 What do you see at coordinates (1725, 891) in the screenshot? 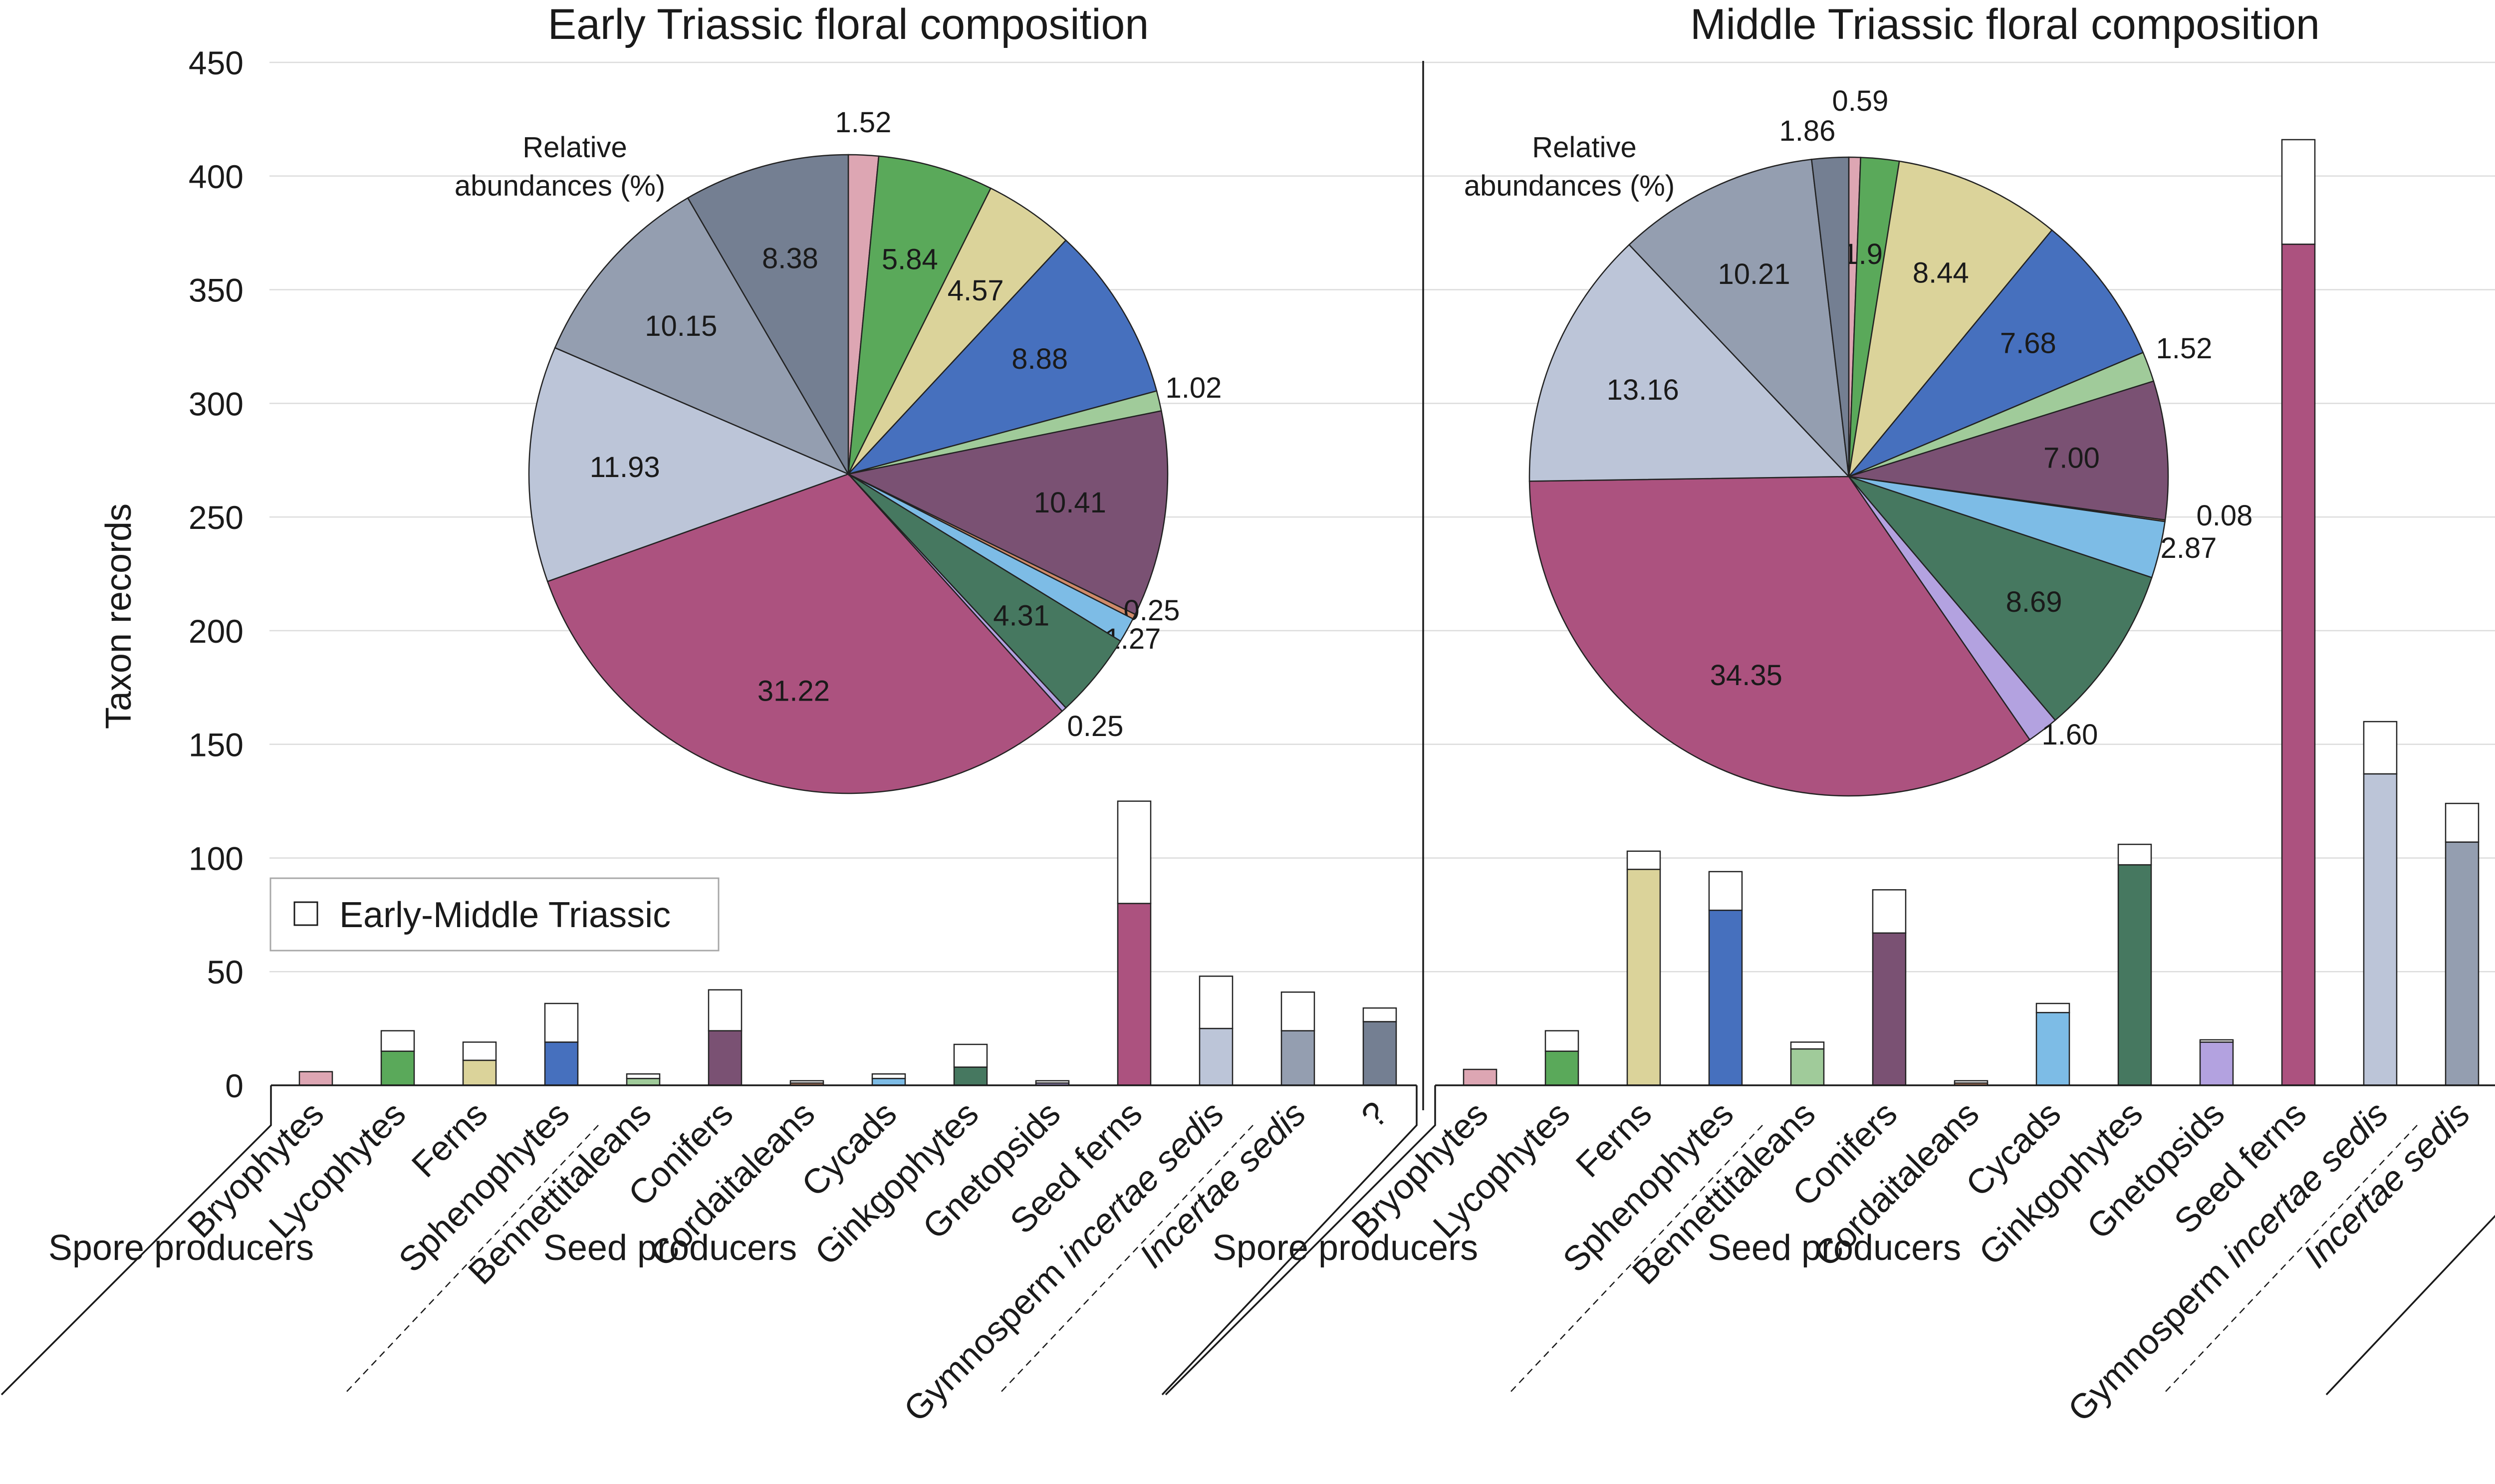
I see `bar-early-middle-sphenophytes-panel2` at bounding box center [1725, 891].